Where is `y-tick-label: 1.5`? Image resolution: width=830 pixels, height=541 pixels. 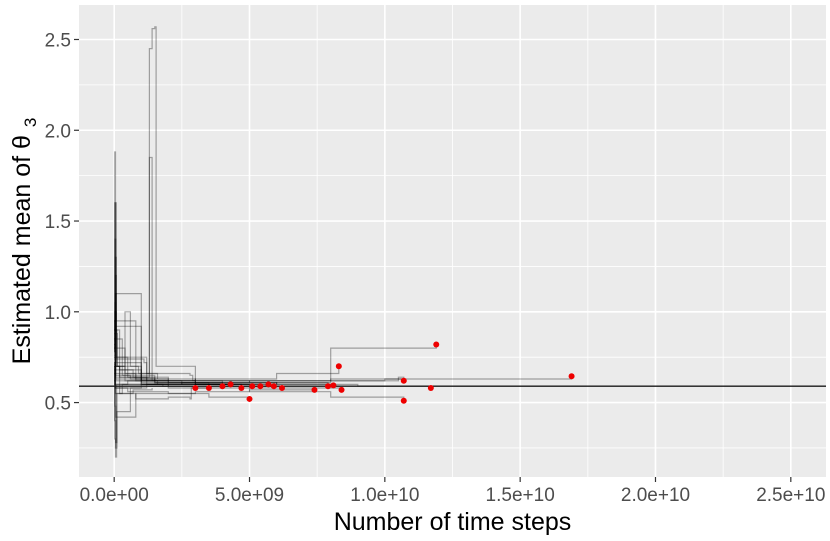
y-tick-label: 1.5 is located at coordinates (58, 222).